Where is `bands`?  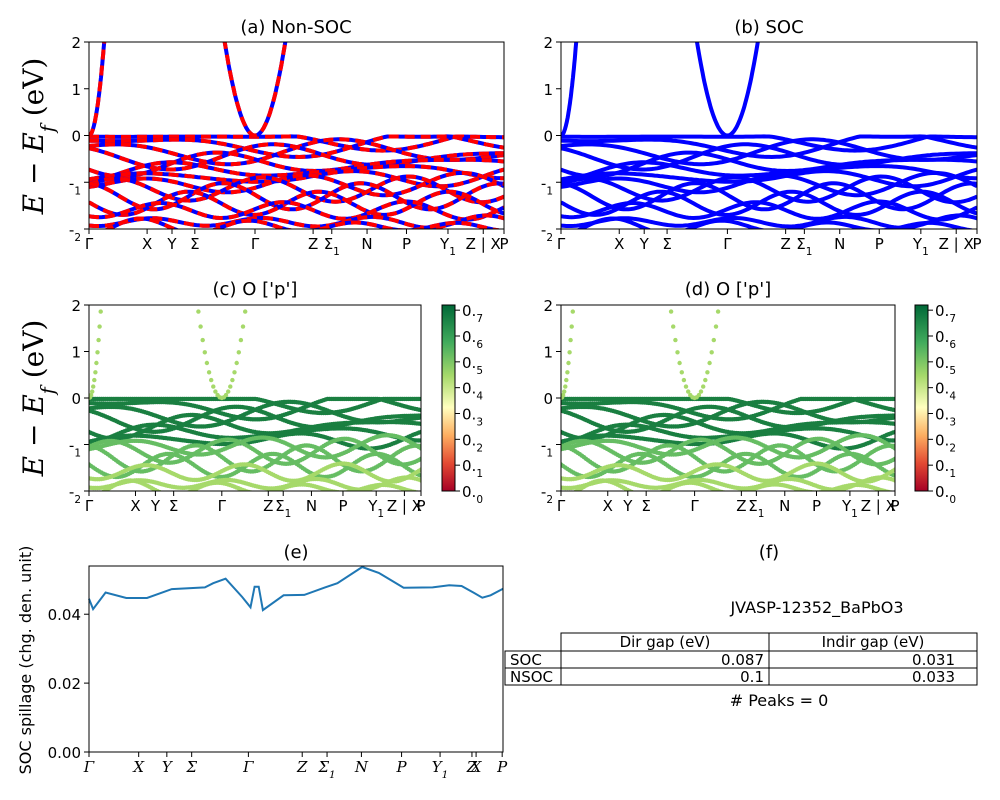 bands is located at coordinates (296, 135).